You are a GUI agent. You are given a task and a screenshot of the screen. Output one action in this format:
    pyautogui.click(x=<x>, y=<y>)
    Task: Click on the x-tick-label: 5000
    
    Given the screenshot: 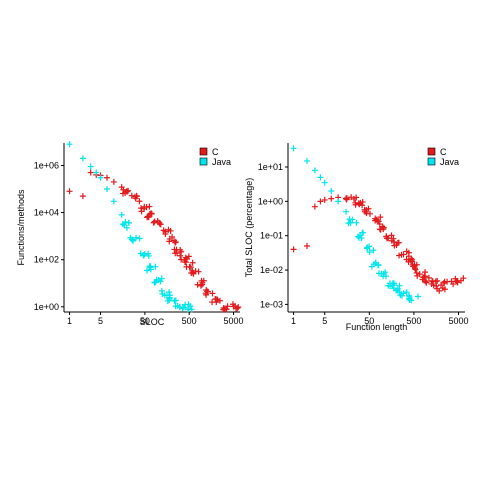 What is the action you would take?
    pyautogui.click(x=234, y=321)
    